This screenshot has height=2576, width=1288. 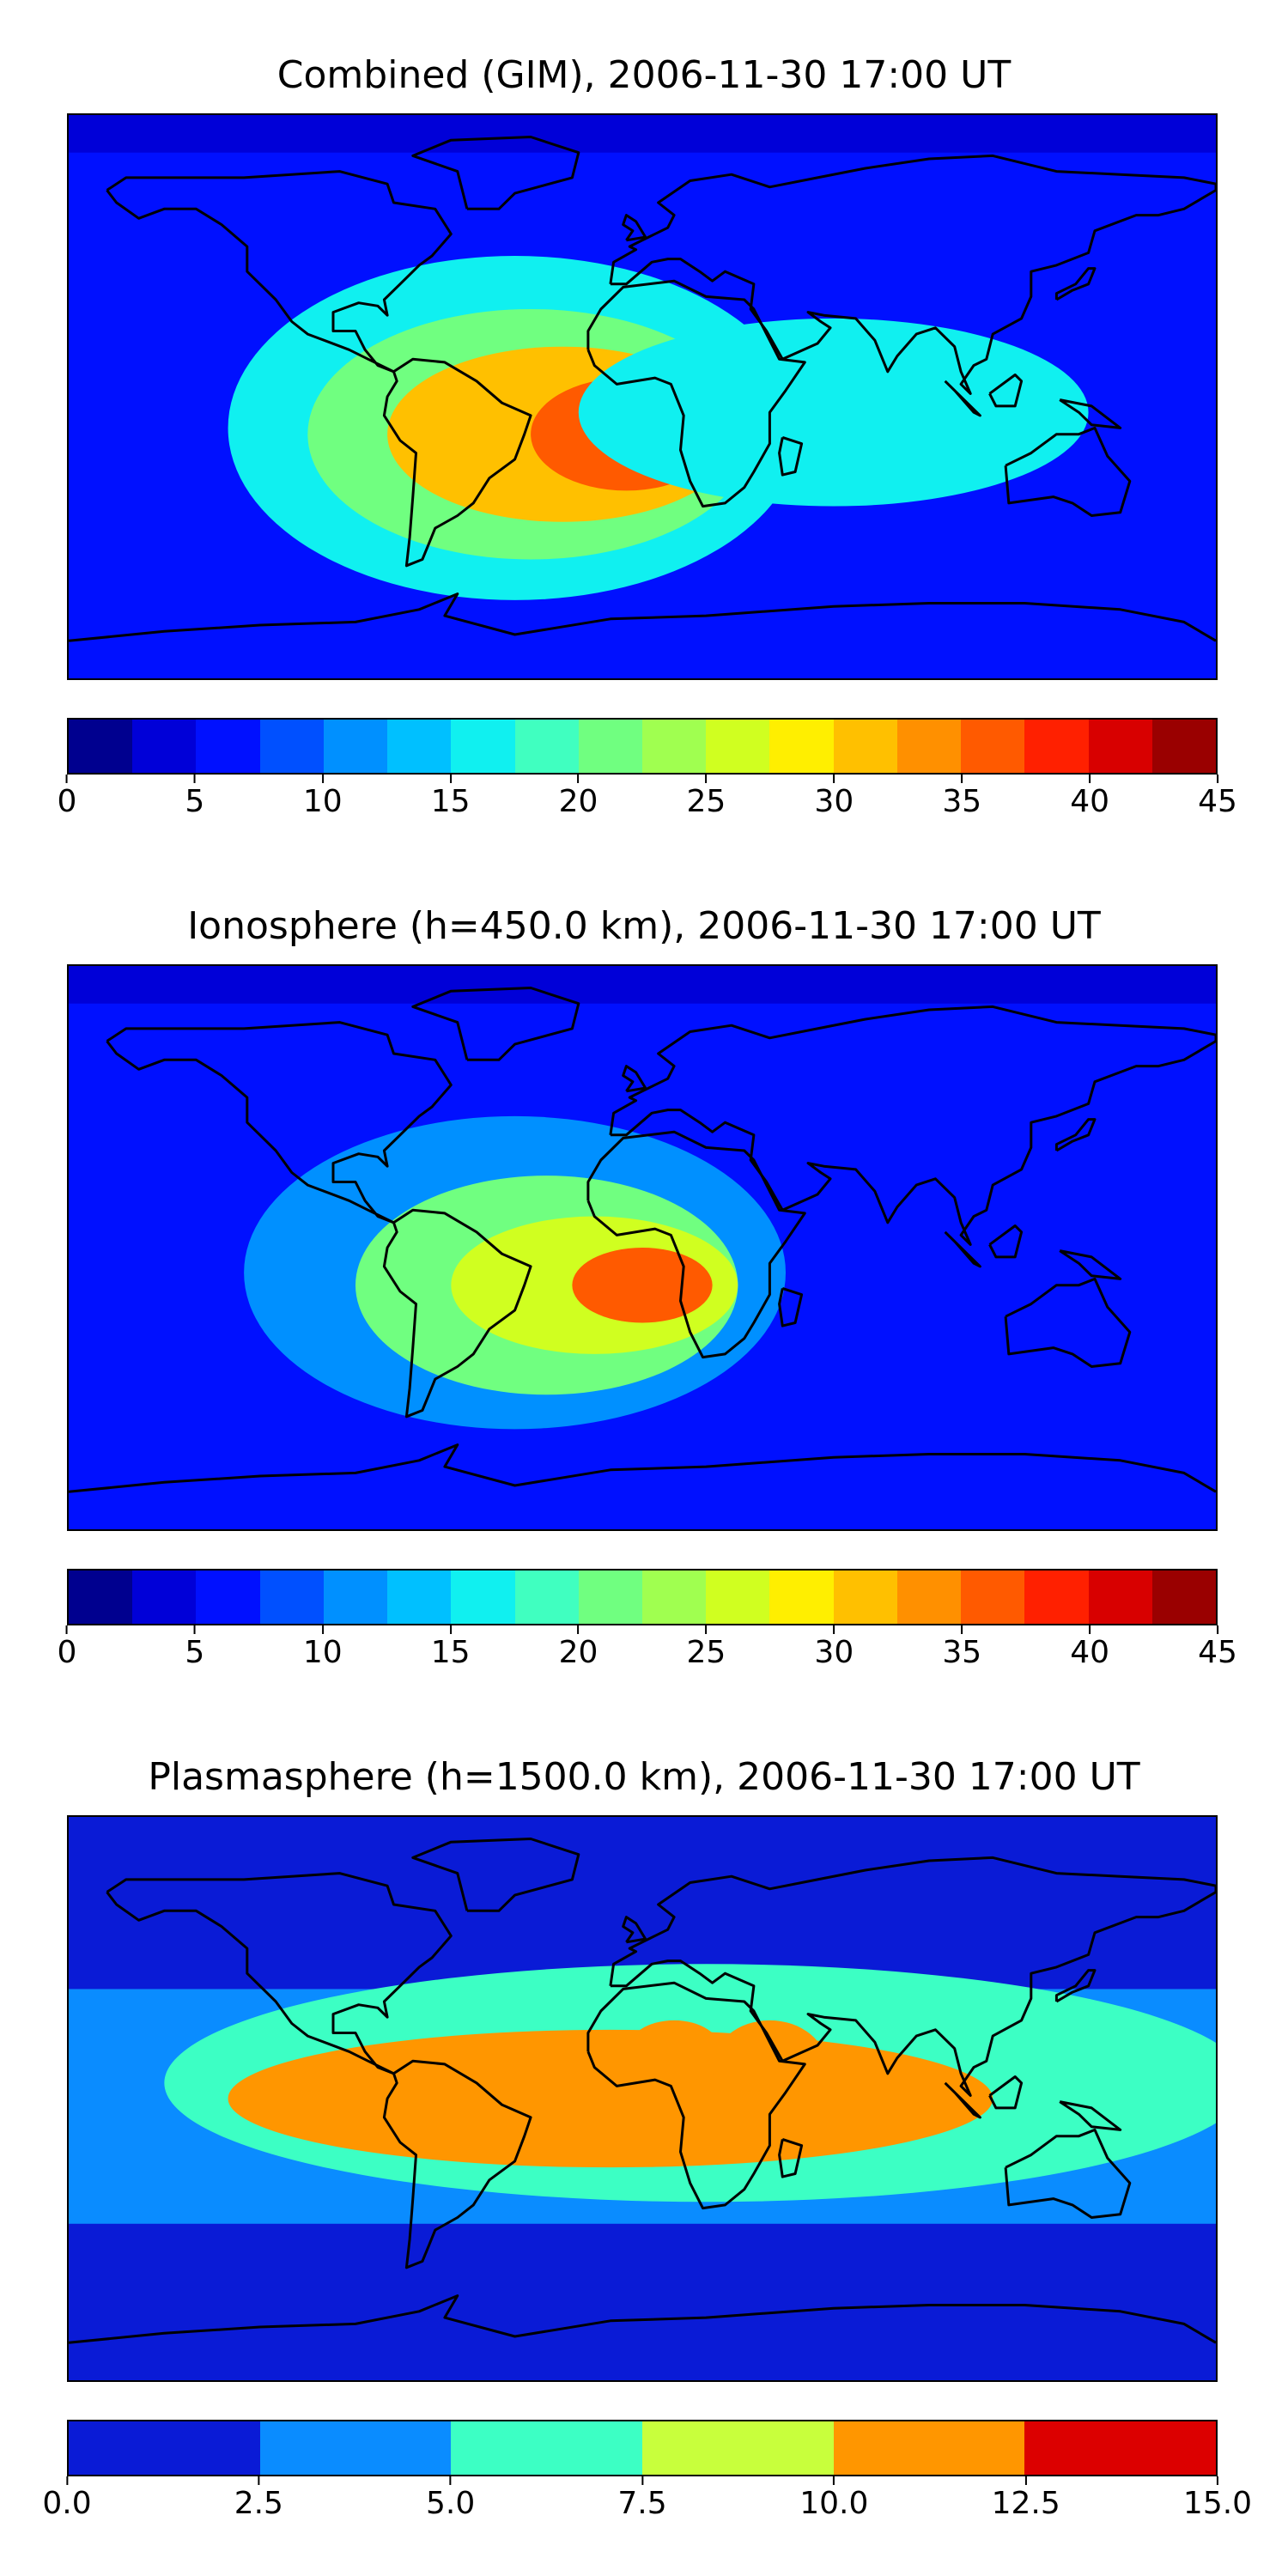 What do you see at coordinates (706, 801) in the screenshot?
I see `tick-label: 25` at bounding box center [706, 801].